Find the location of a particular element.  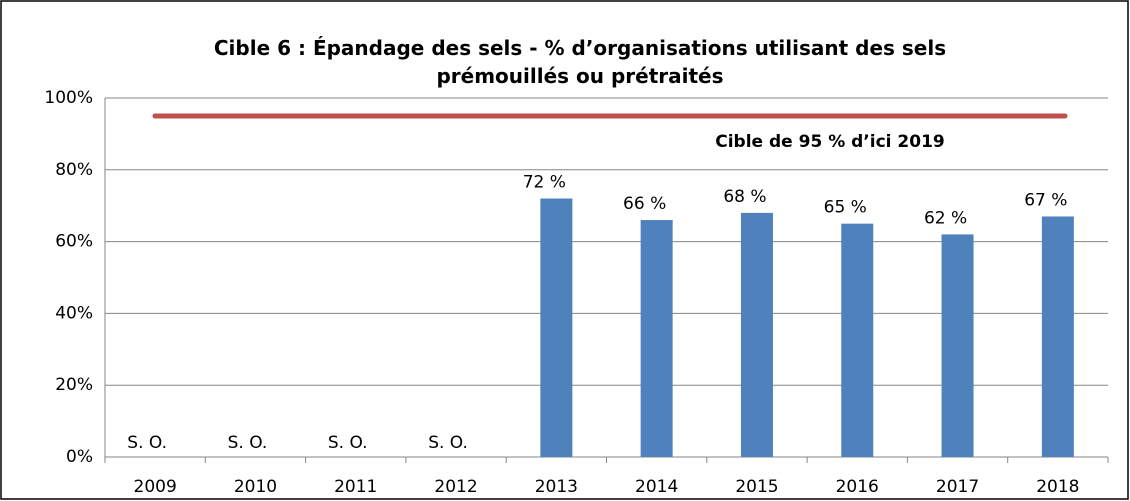

y-tick-label: 40% is located at coordinates (74, 313).